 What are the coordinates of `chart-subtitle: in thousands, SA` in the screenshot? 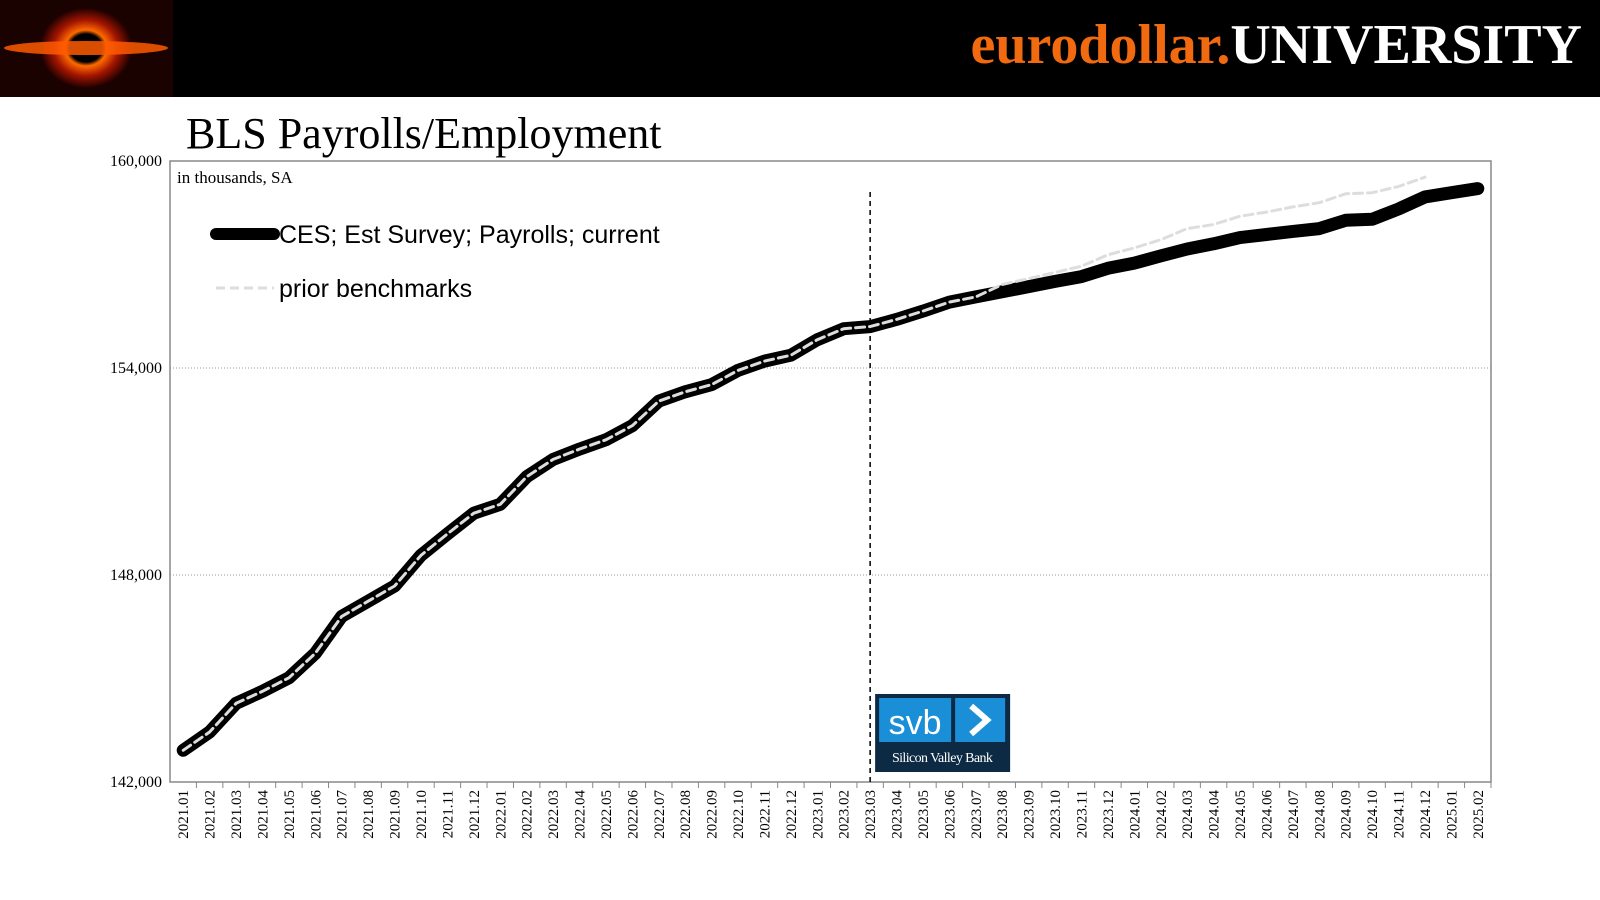 It's located at (235, 177).